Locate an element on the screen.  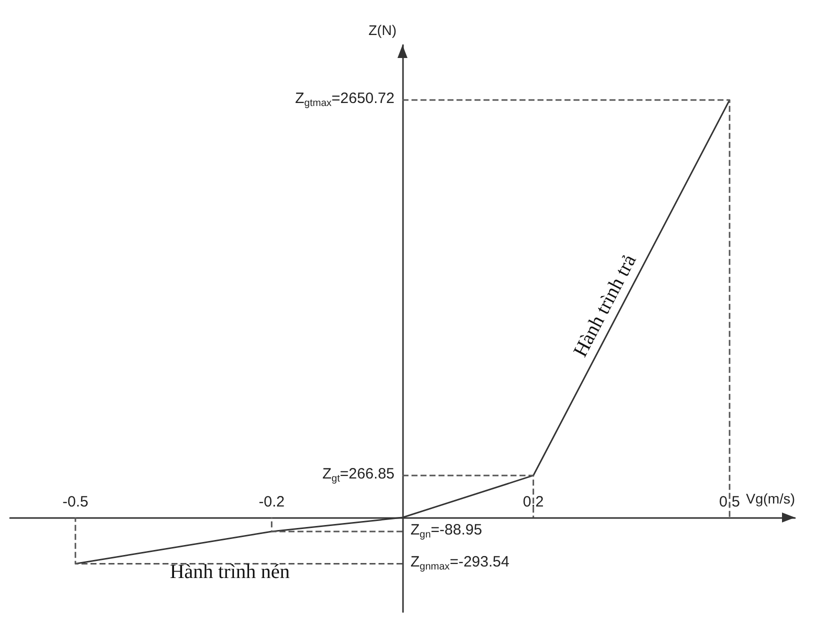
x-tick-label: -0.5 is located at coordinates (75, 502).